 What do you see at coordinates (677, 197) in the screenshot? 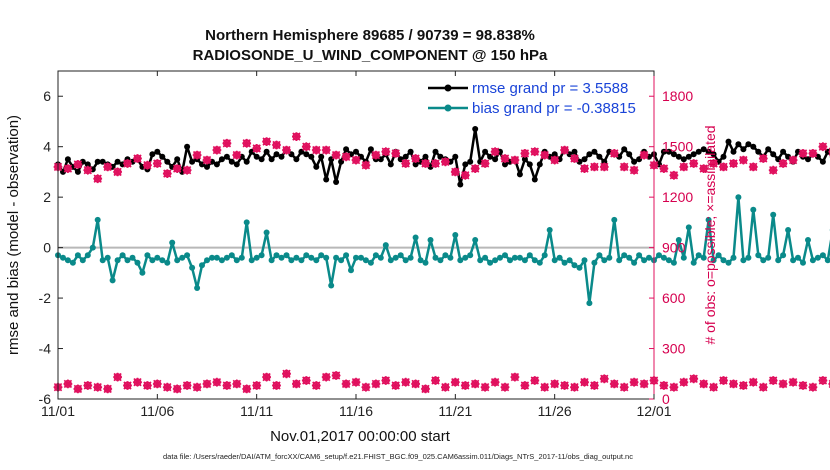
I see `y-tick-label-right: 1200` at bounding box center [677, 197].